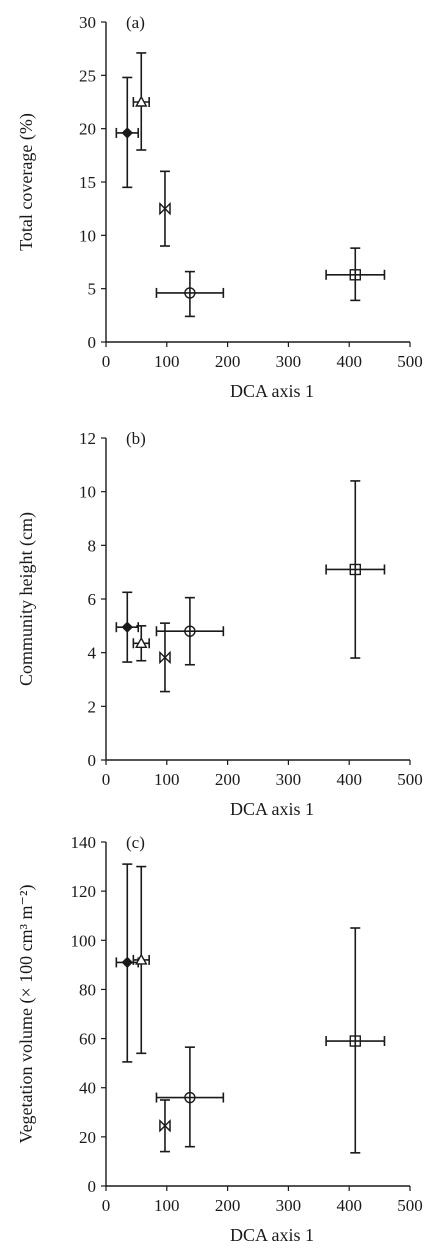 This screenshot has height=1256, width=443. Describe the element at coordinates (92, 545) in the screenshot. I see `y-tick-label: 8` at that location.